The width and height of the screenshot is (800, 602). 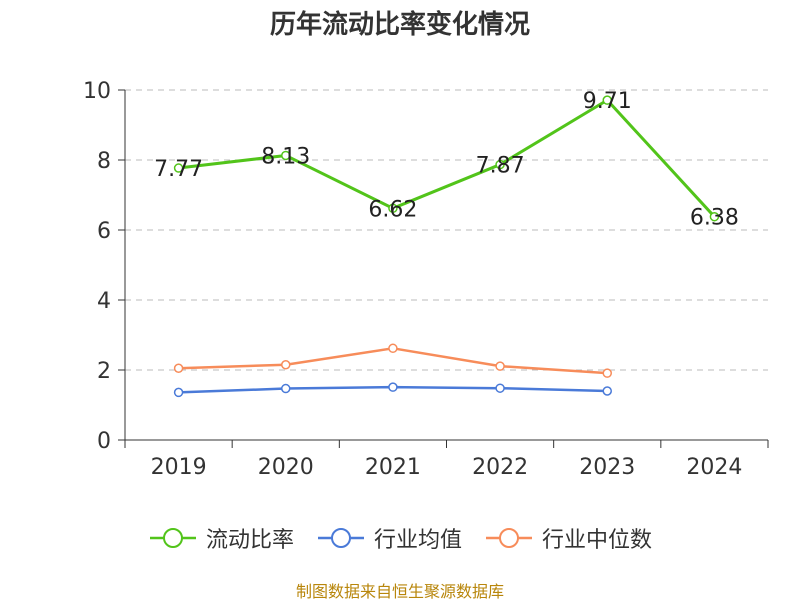 I want to click on data-label-ratio: 7.77, so click(x=178, y=169).